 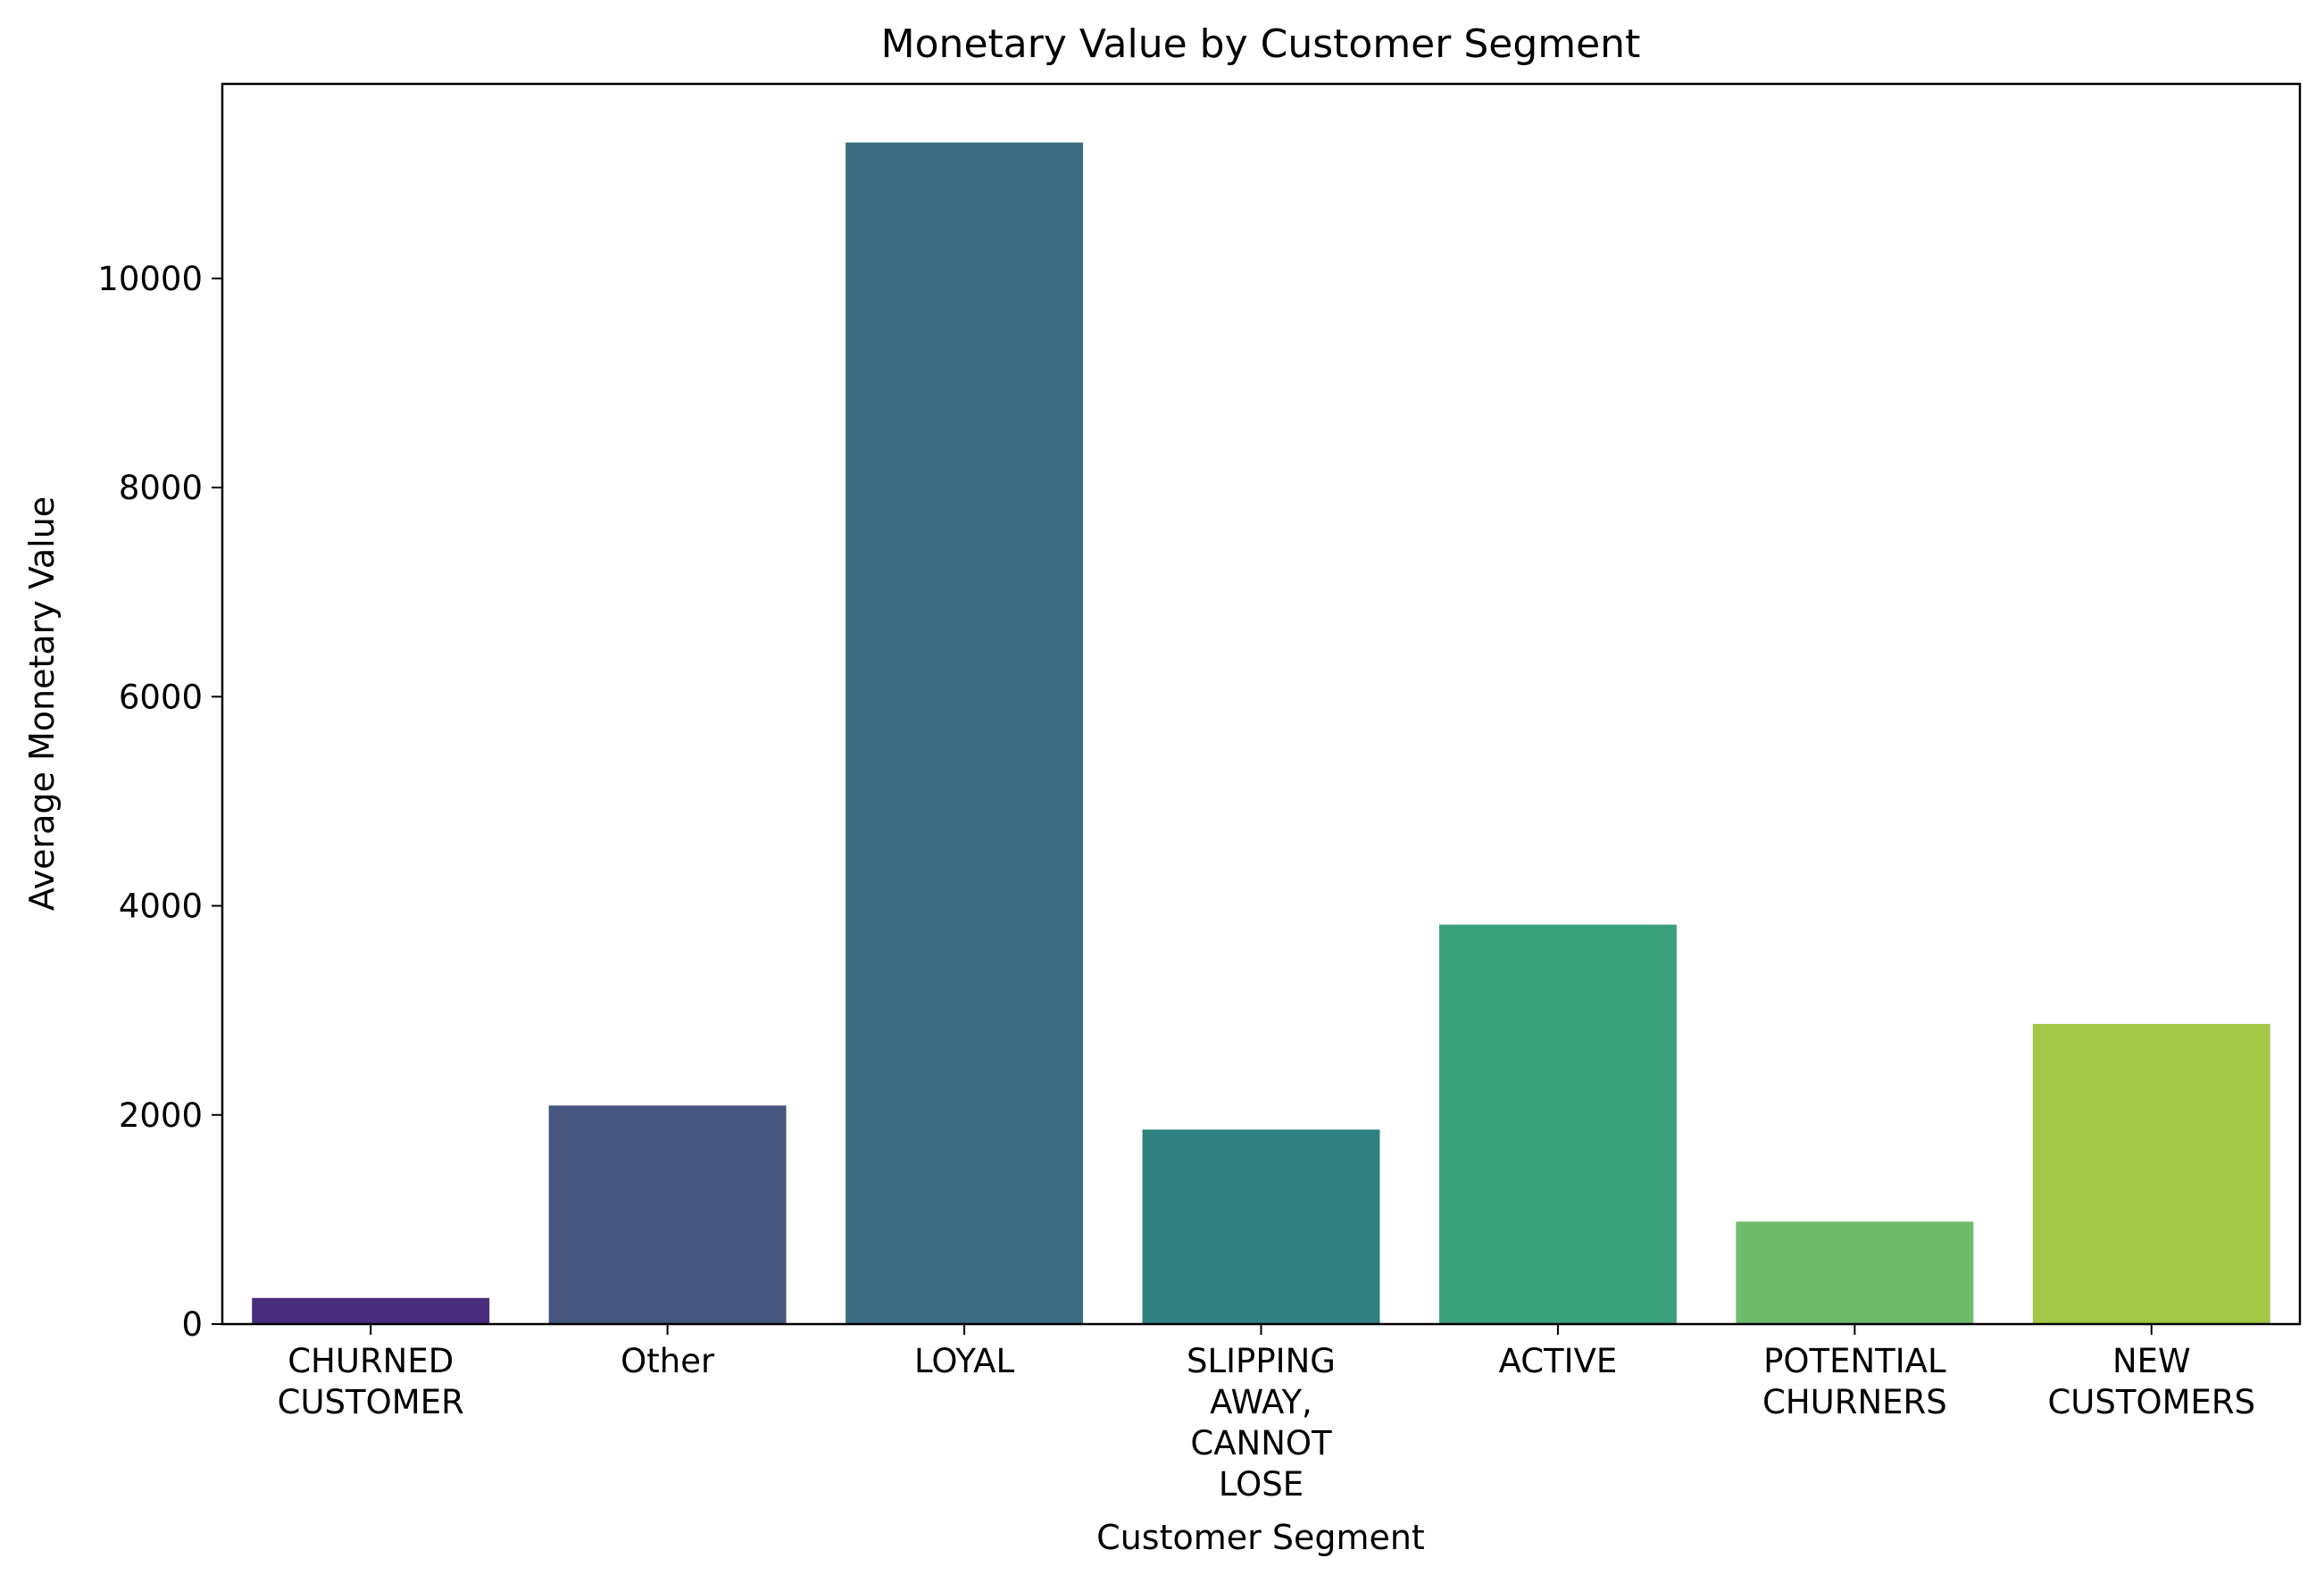 What do you see at coordinates (964, 1361) in the screenshot?
I see `x-tick-label: LOYAL` at bounding box center [964, 1361].